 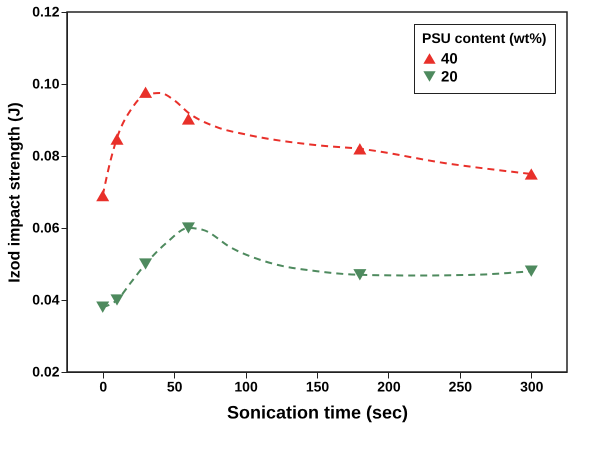 I want to click on y-tick-label: 0.08, so click(x=46, y=156).